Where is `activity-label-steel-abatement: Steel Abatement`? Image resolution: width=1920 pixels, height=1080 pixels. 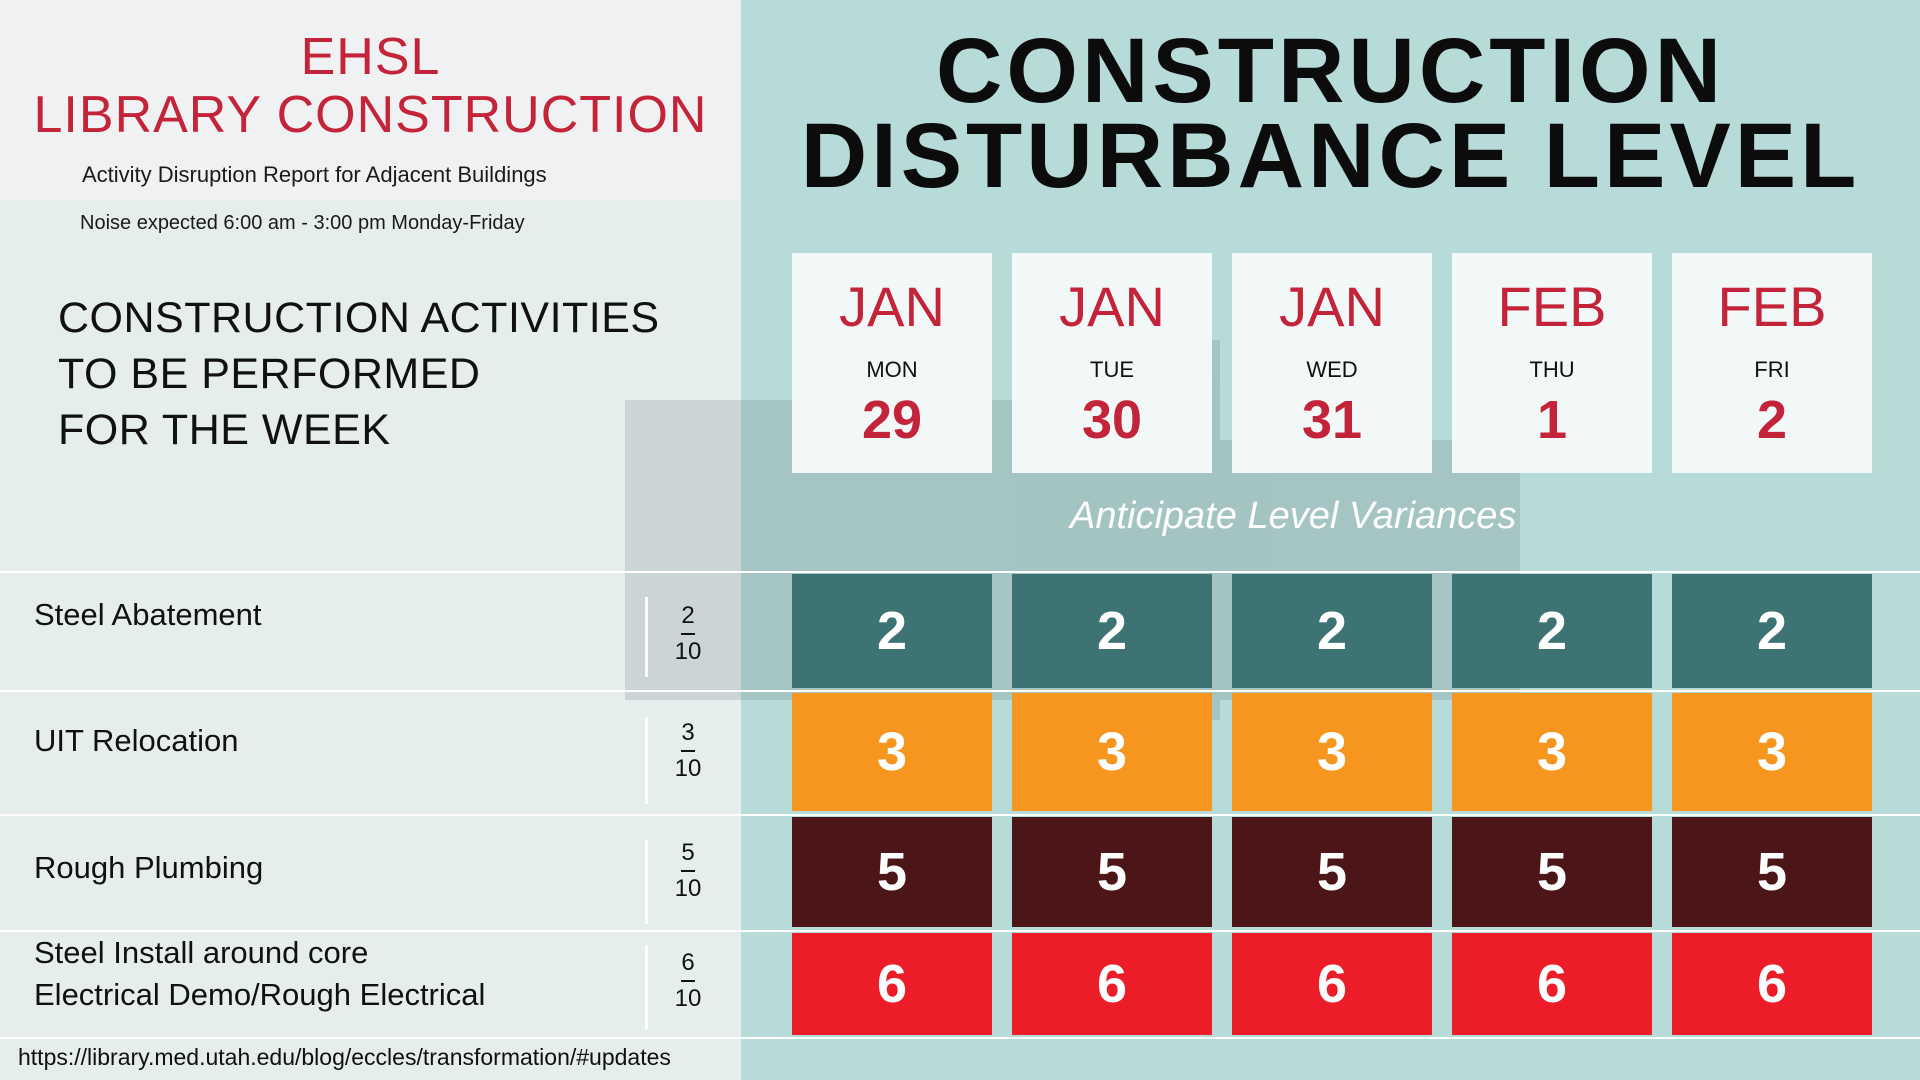
activity-label-steel-abatement: Steel Abatement is located at coordinates (148, 615).